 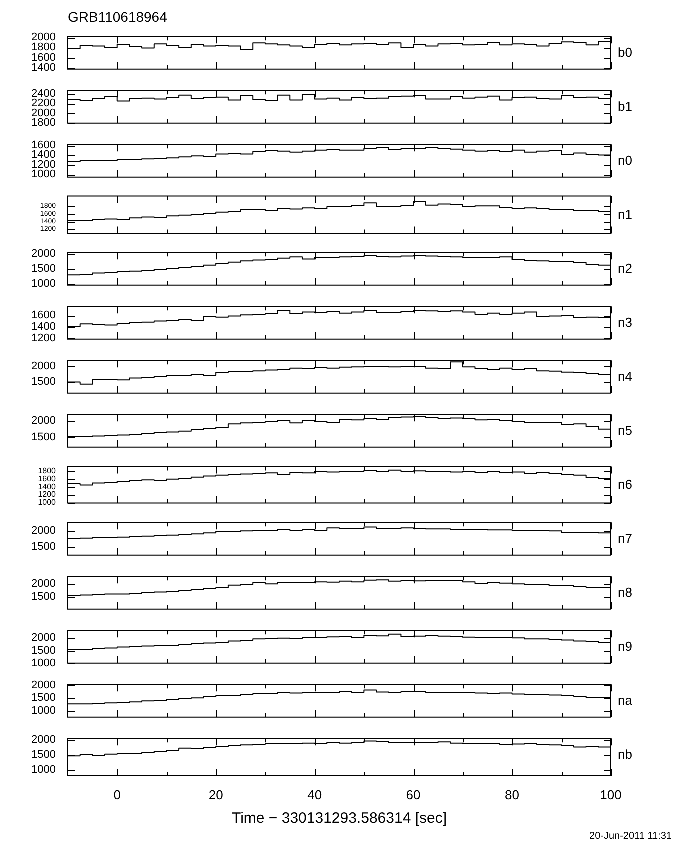 What do you see at coordinates (216, 794) in the screenshot?
I see `x-tick-label: 20` at bounding box center [216, 794].